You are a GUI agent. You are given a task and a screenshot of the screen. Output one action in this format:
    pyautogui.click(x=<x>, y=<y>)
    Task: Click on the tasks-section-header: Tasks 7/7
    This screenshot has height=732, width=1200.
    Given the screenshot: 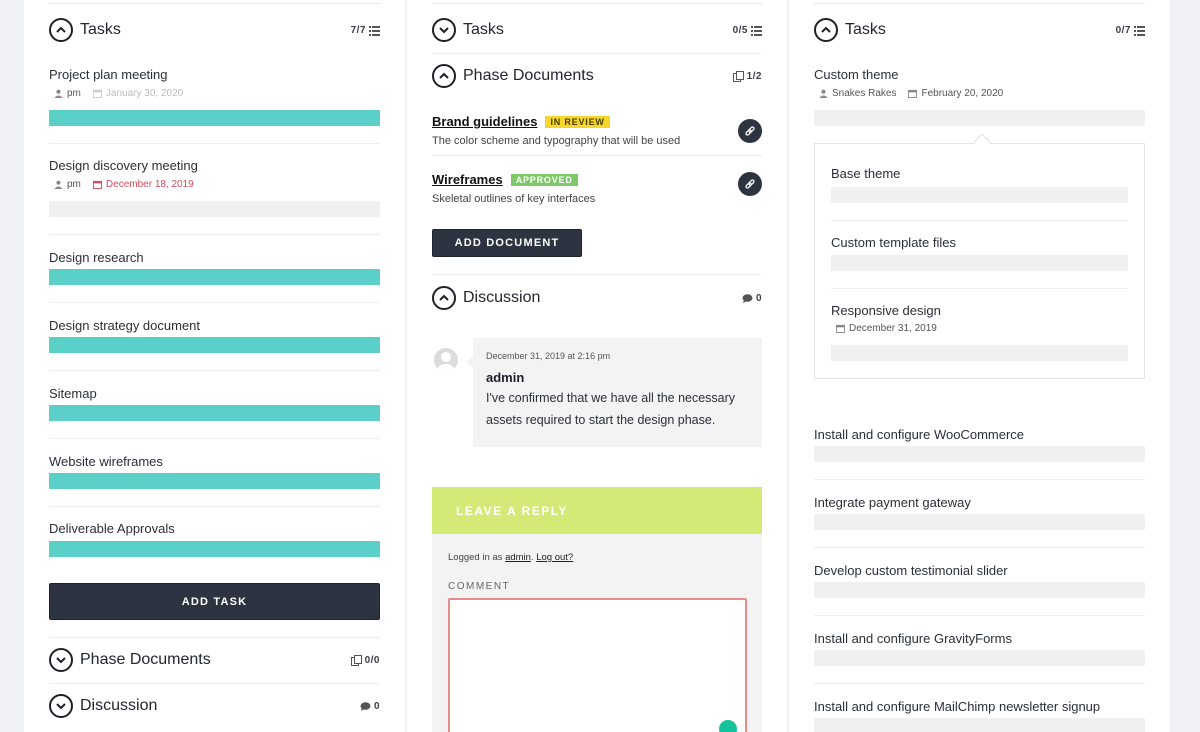 What is the action you would take?
    pyautogui.click(x=214, y=30)
    